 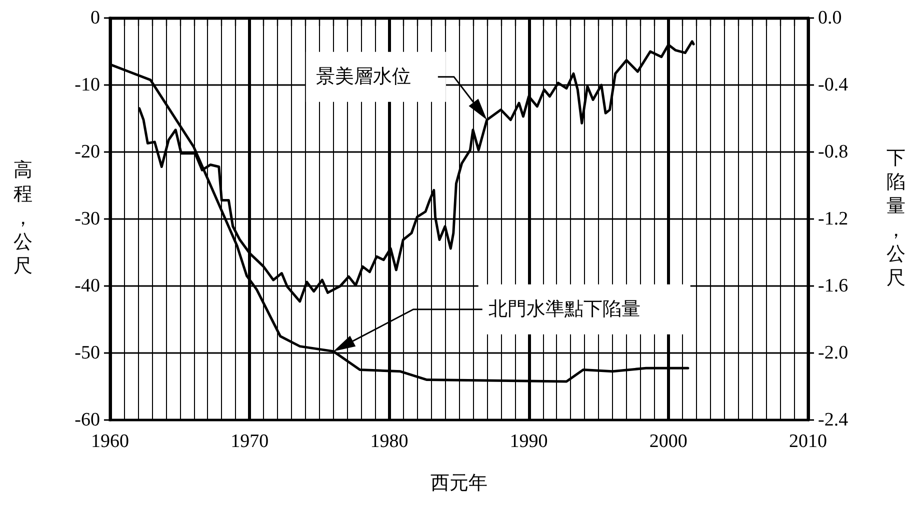 I want to click on y-tick-label: -40, so click(x=87, y=286).